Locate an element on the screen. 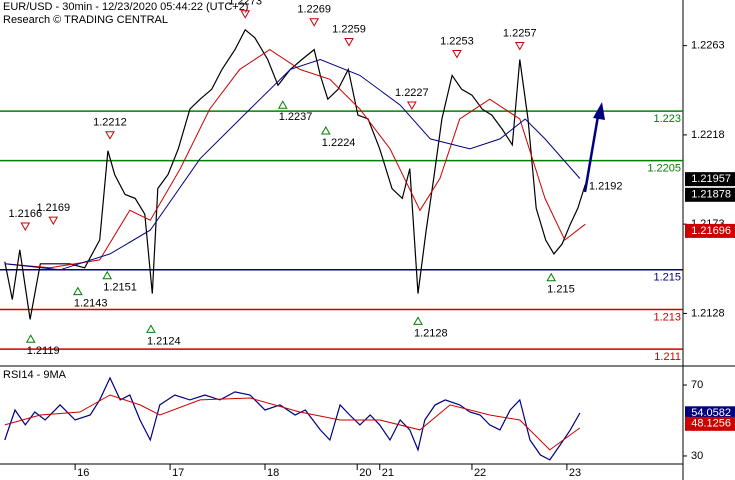 This screenshot has width=735, height=480. price-box-label: 1.21878 is located at coordinates (711, 195).